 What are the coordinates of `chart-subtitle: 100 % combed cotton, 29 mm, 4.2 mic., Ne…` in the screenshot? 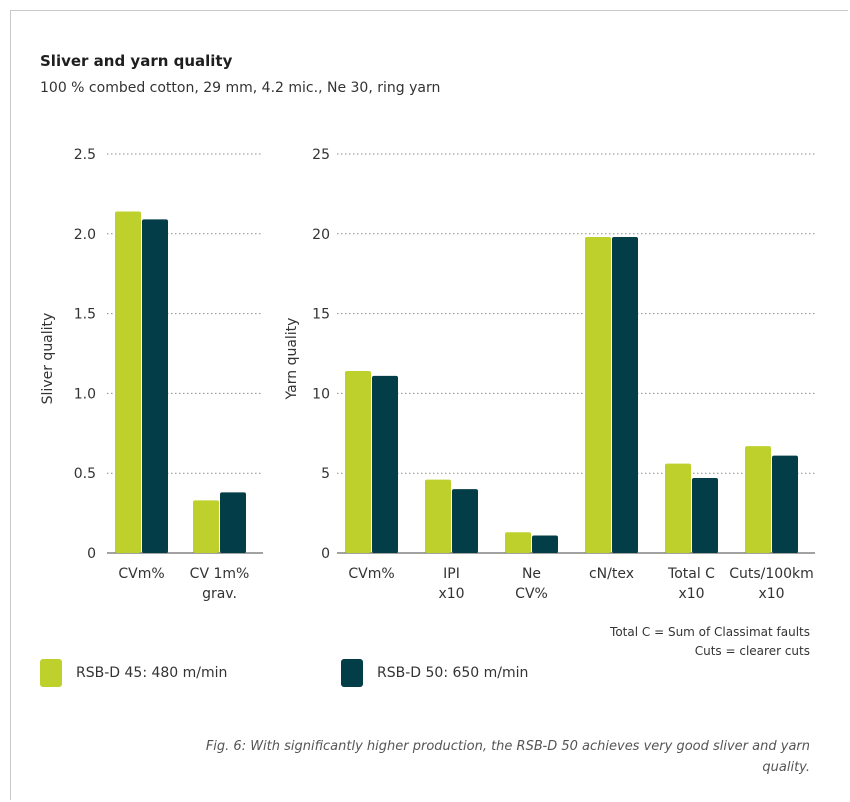 It's located at (240, 88).